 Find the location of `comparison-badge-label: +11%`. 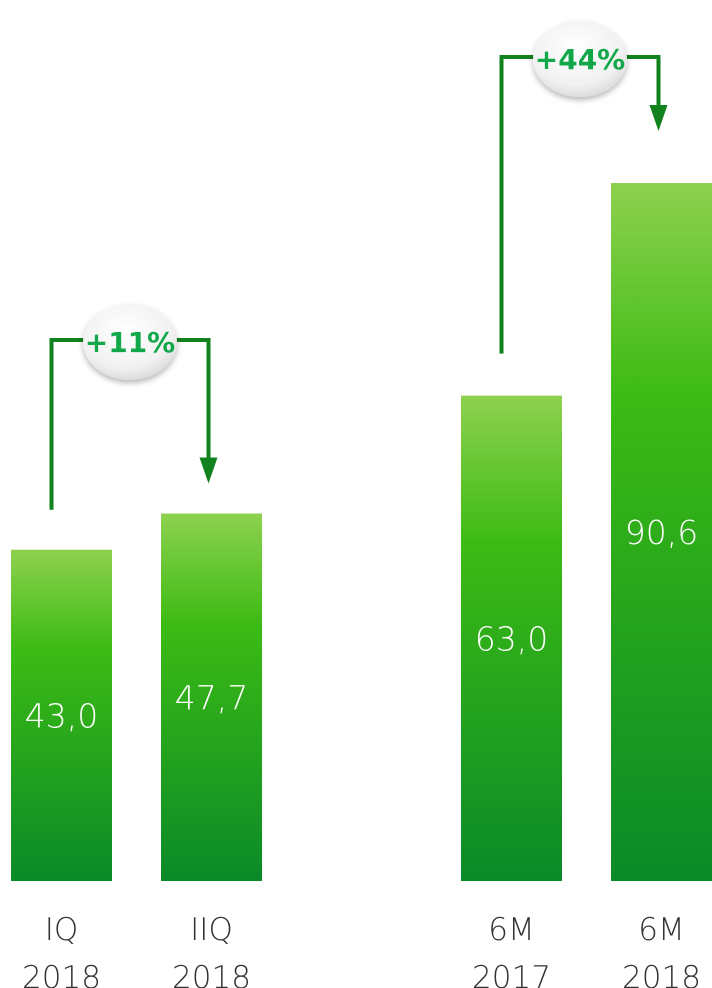

comparison-badge-label: +11% is located at coordinates (130, 342).